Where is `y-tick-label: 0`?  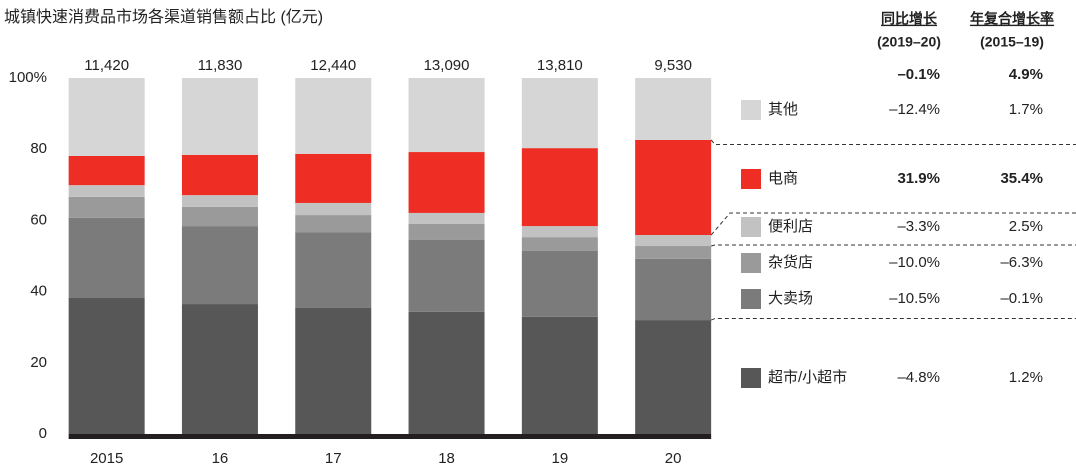
y-tick-label: 0 is located at coordinates (43, 433).